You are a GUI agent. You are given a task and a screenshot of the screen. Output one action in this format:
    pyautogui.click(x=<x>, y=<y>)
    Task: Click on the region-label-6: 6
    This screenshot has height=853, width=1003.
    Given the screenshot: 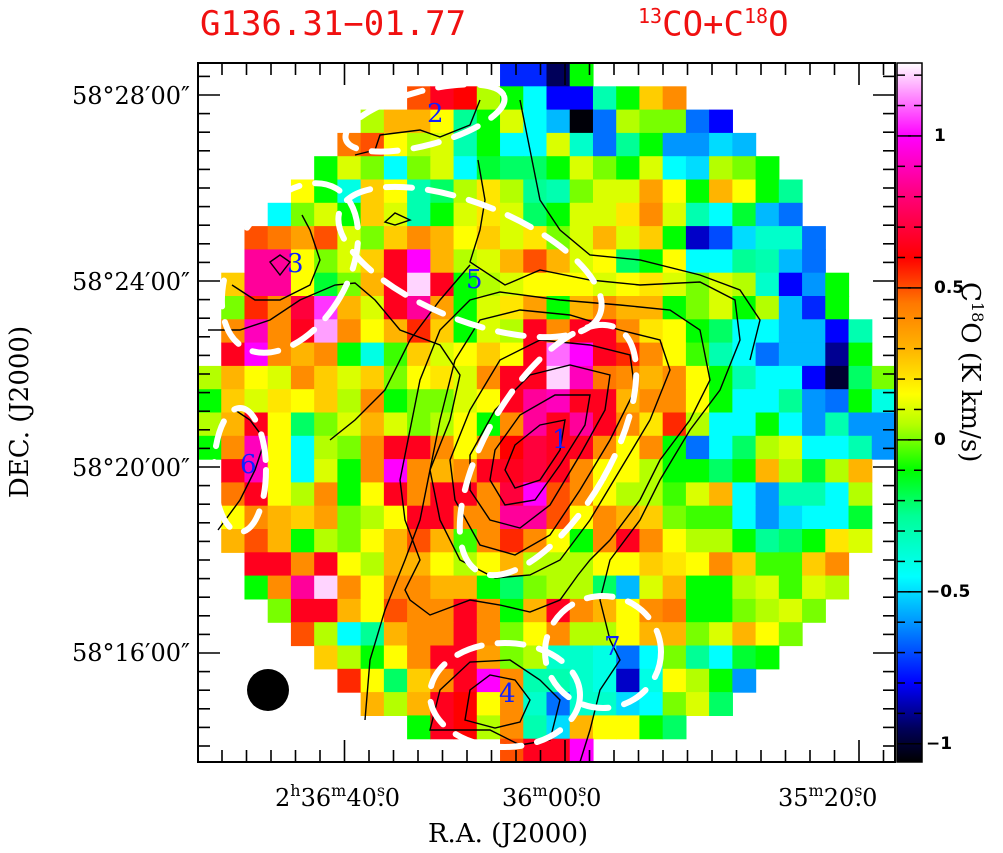 What is the action you would take?
    pyautogui.click(x=248, y=465)
    